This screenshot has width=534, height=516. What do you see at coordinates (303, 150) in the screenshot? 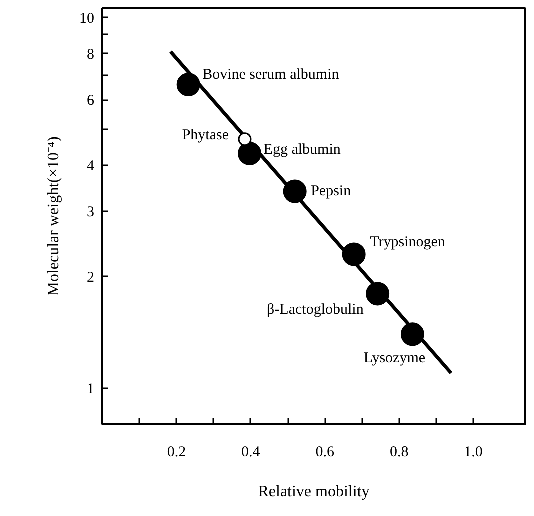
I see `annotation: Egg albumin` at bounding box center [303, 150].